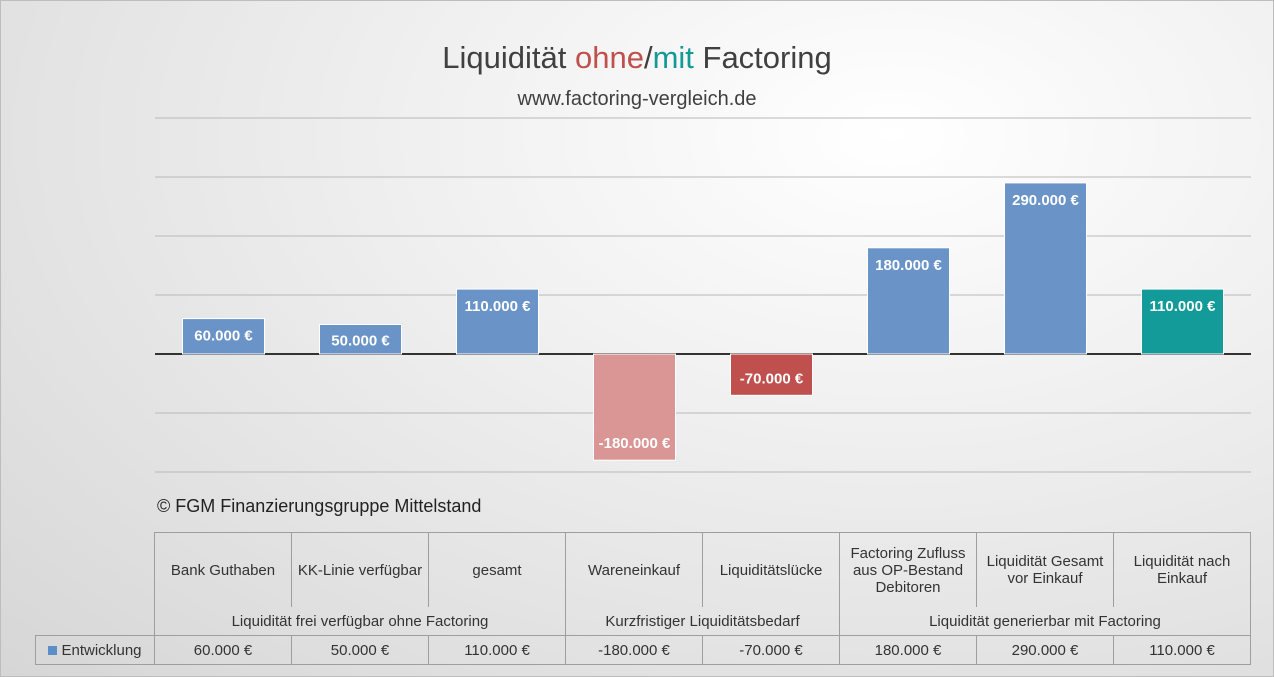 The height and width of the screenshot is (677, 1274). Describe the element at coordinates (1045, 200) in the screenshot. I see `data-label: 290.000 €` at that location.